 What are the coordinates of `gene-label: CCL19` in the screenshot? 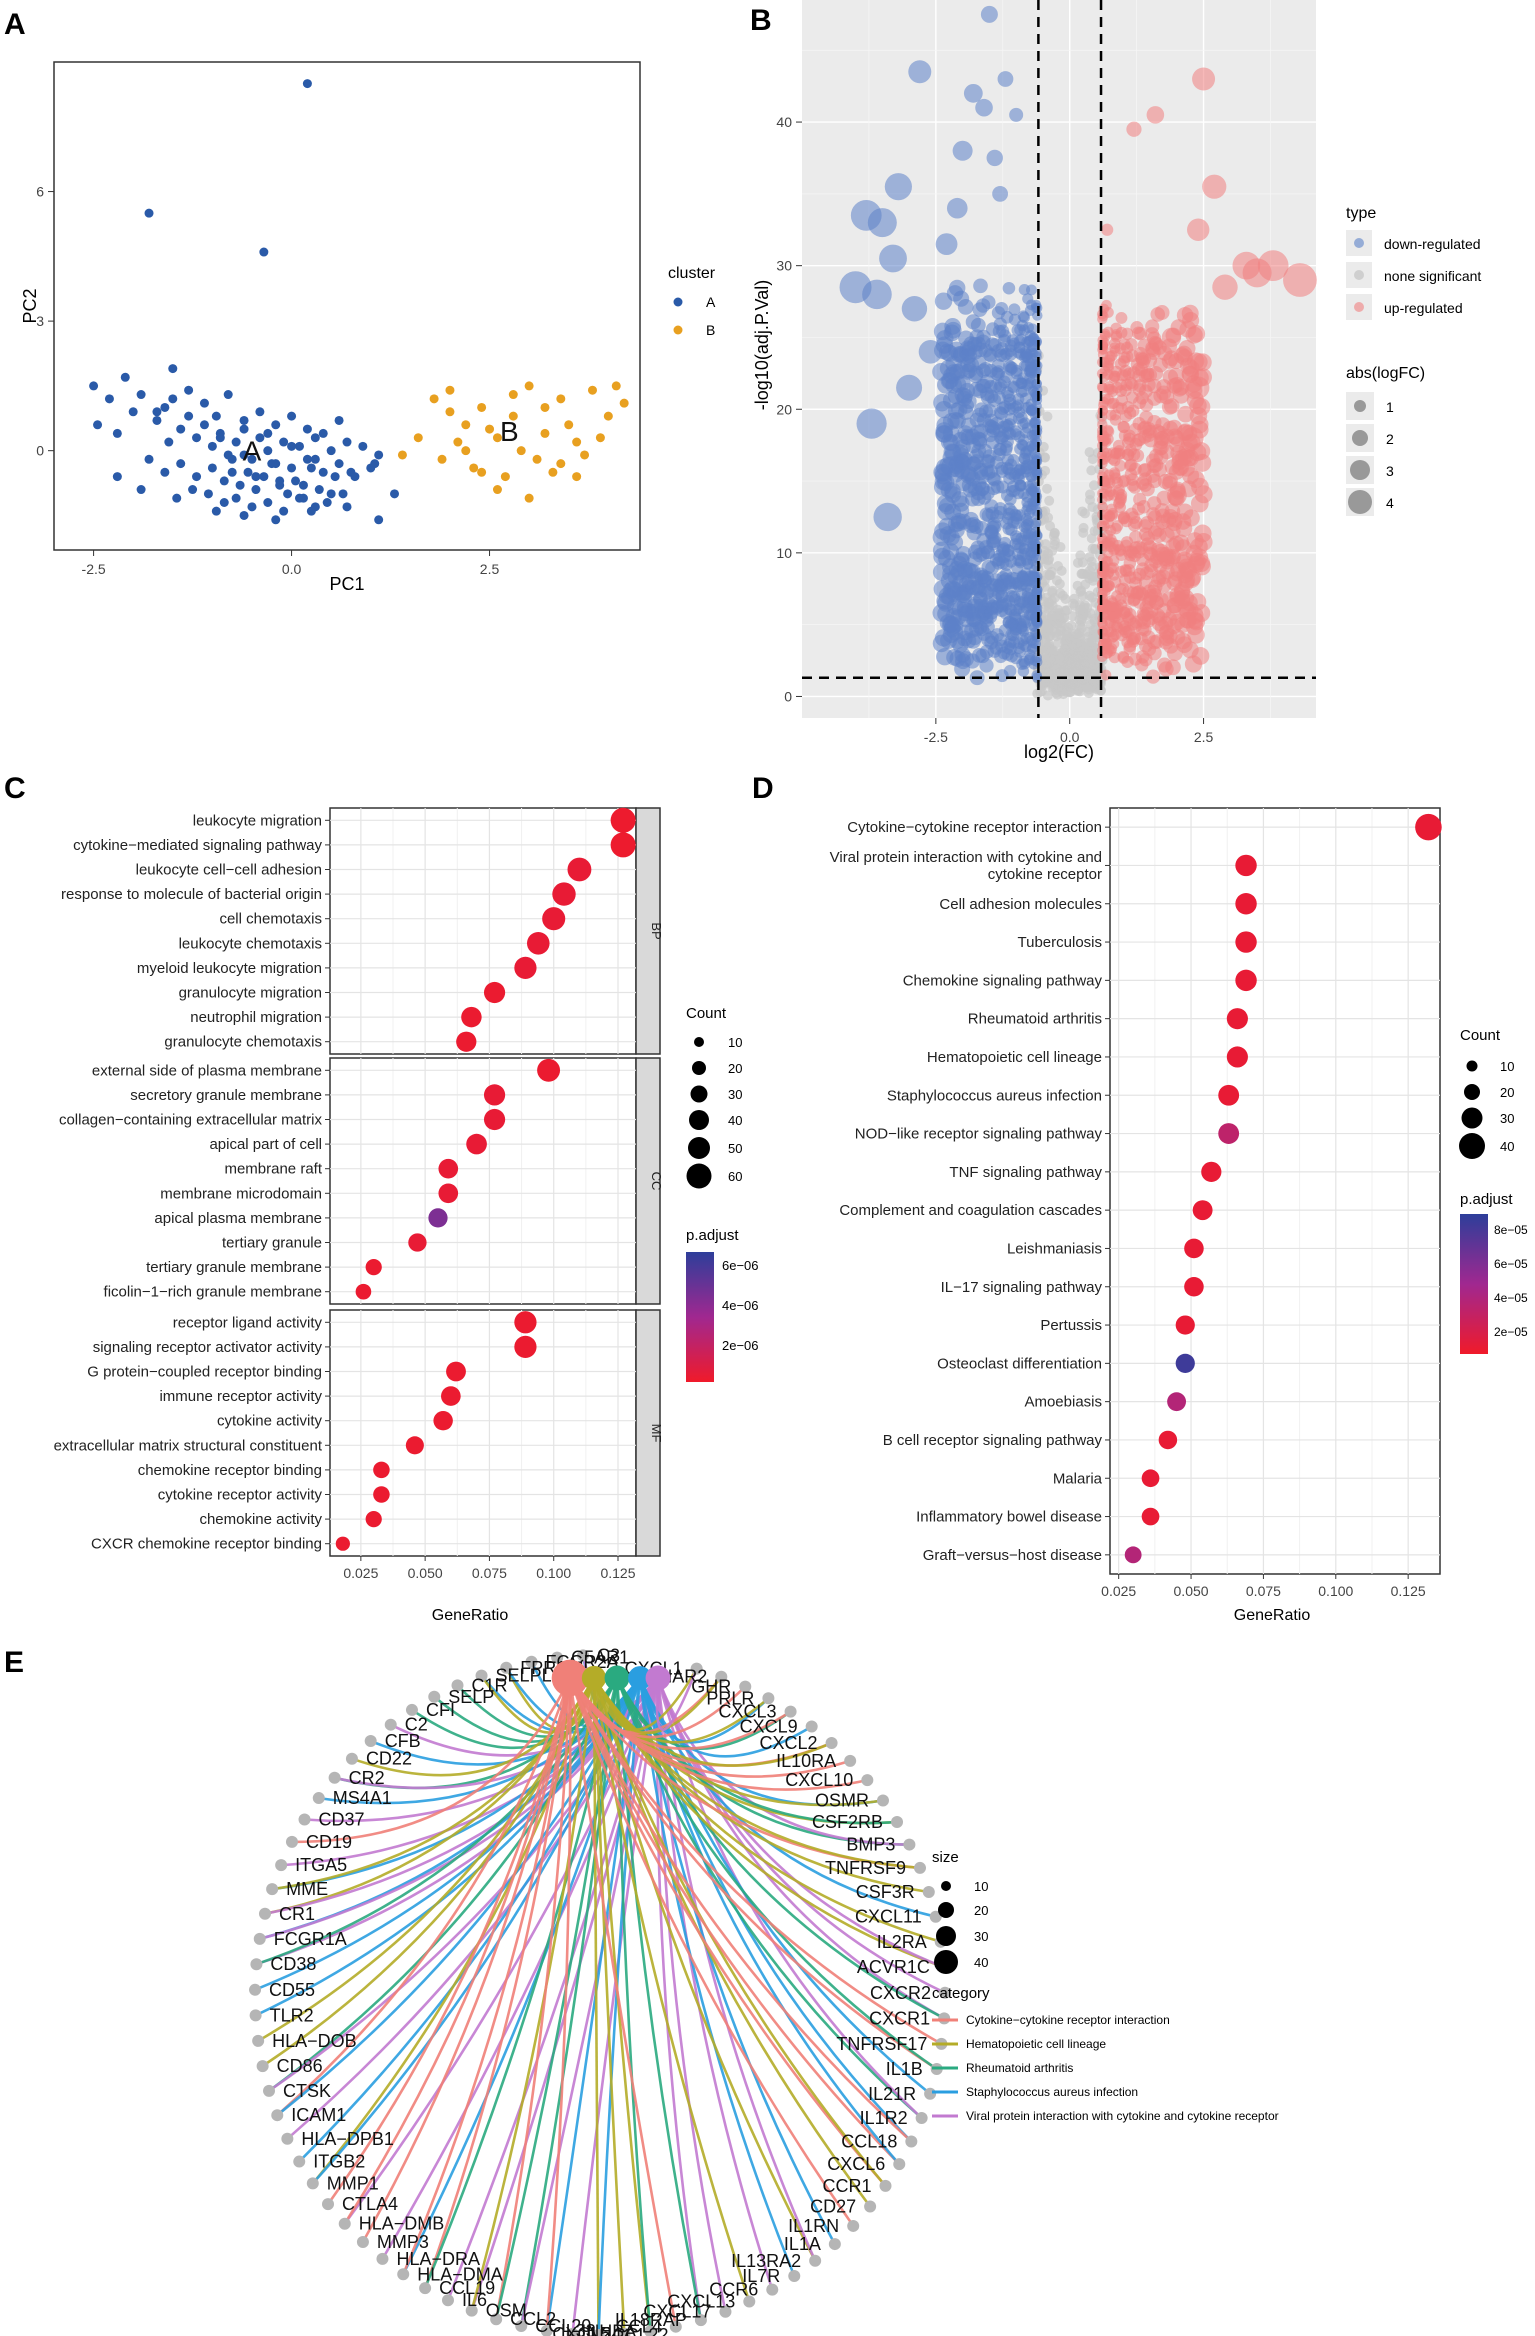 It's located at (467, 2288).